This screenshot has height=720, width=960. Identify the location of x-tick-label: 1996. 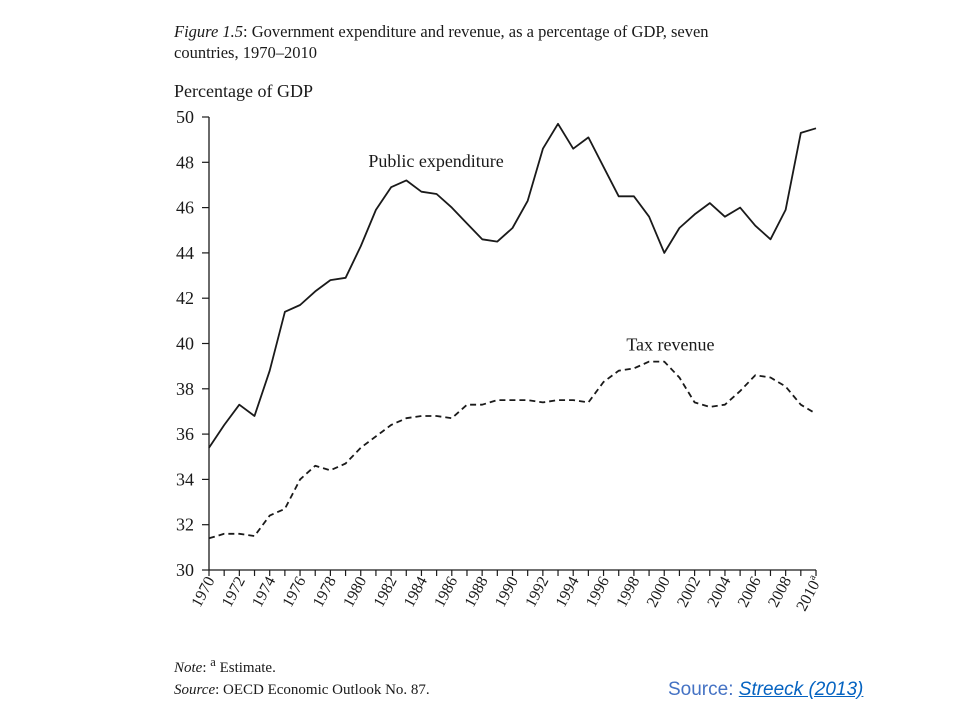
(598, 592).